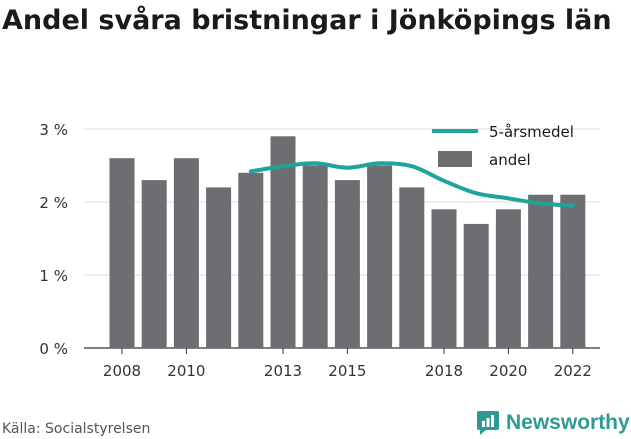 The image size is (631, 439). I want to click on moving-average-line, so click(411, 184).